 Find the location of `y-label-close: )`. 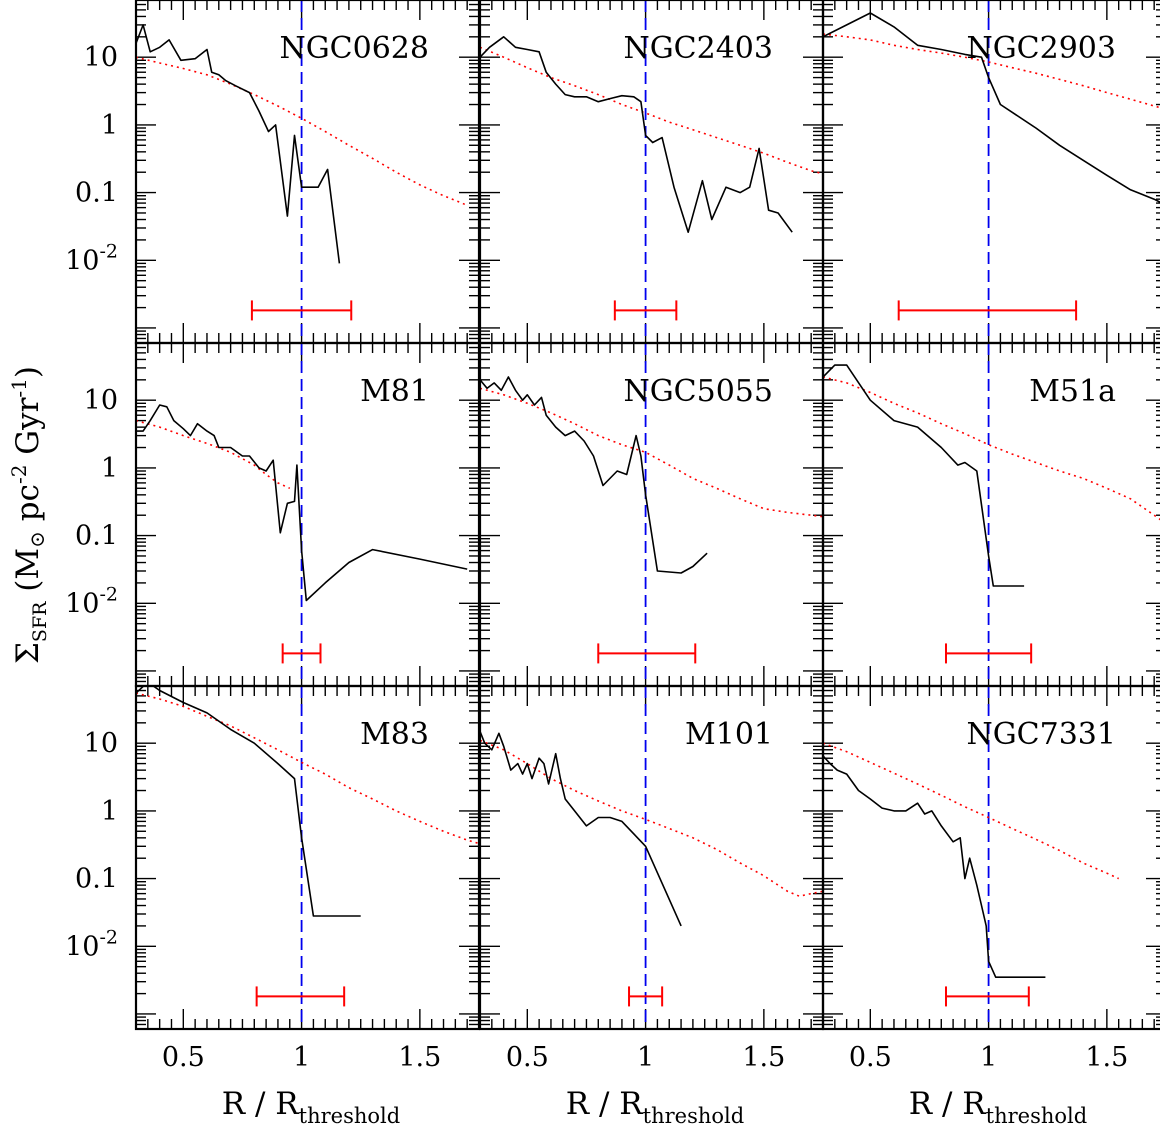

y-label-close: ) is located at coordinates (28, 372).